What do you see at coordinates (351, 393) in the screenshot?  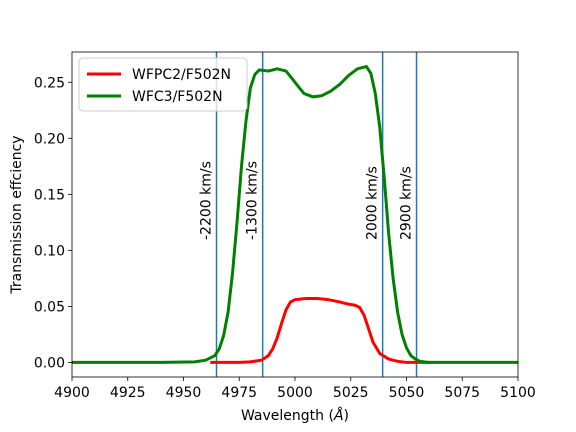 I see `x-tick-label: 5025` at bounding box center [351, 393].